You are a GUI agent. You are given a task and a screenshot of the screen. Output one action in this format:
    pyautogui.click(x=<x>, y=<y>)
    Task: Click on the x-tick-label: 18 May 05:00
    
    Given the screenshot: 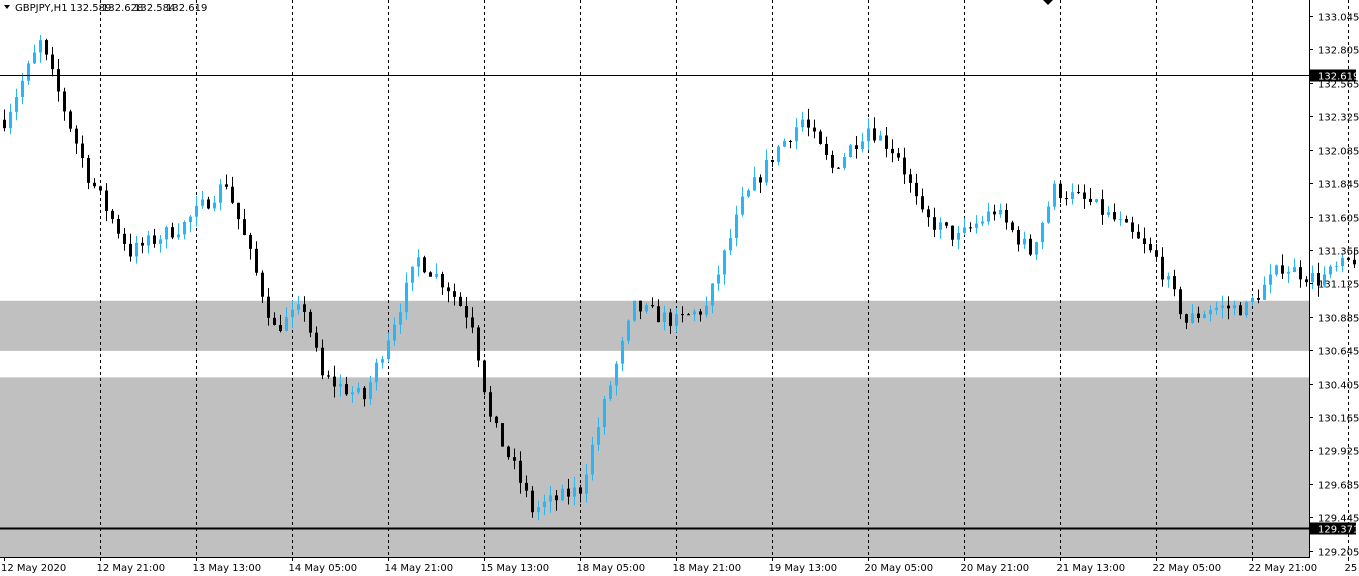 What is the action you would take?
    pyautogui.click(x=611, y=568)
    